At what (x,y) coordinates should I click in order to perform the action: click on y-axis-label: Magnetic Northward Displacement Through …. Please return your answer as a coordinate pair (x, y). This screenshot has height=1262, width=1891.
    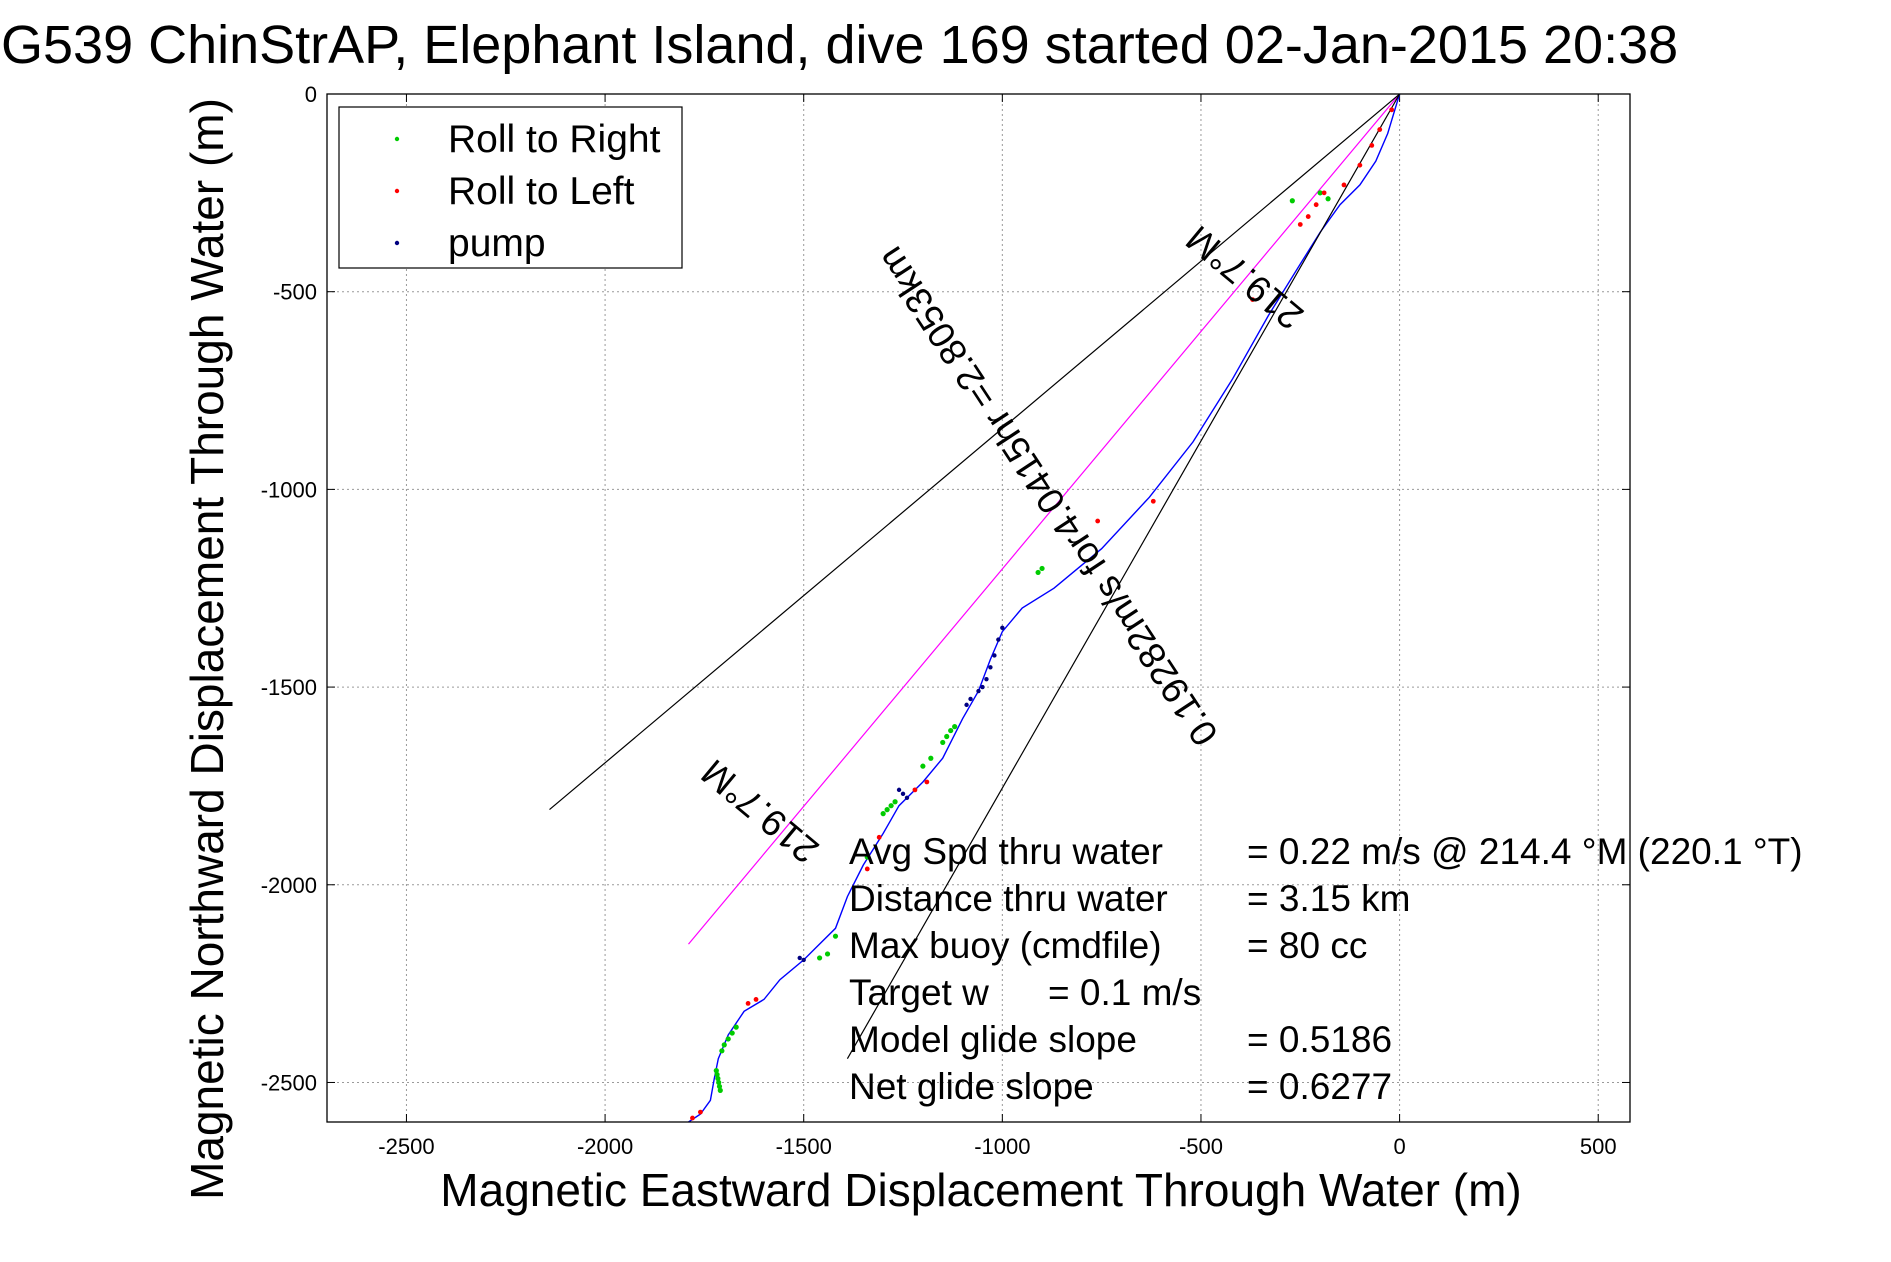
    Looking at the image, I should click on (207, 649).